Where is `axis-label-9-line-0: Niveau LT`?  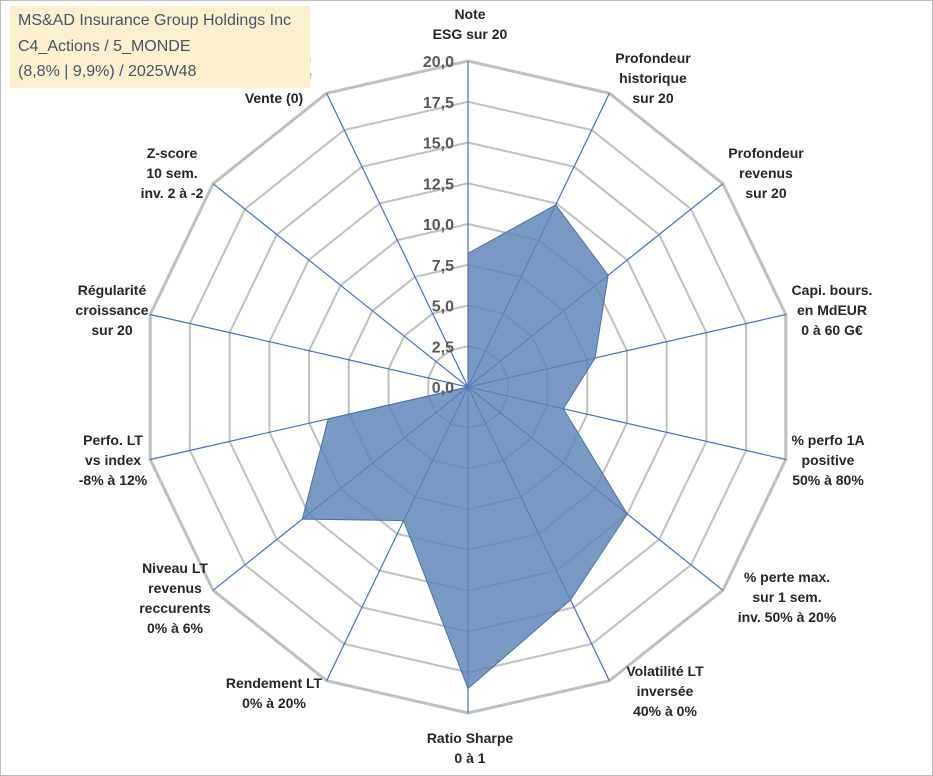 axis-label-9-line-0: Niveau LT is located at coordinates (175, 568).